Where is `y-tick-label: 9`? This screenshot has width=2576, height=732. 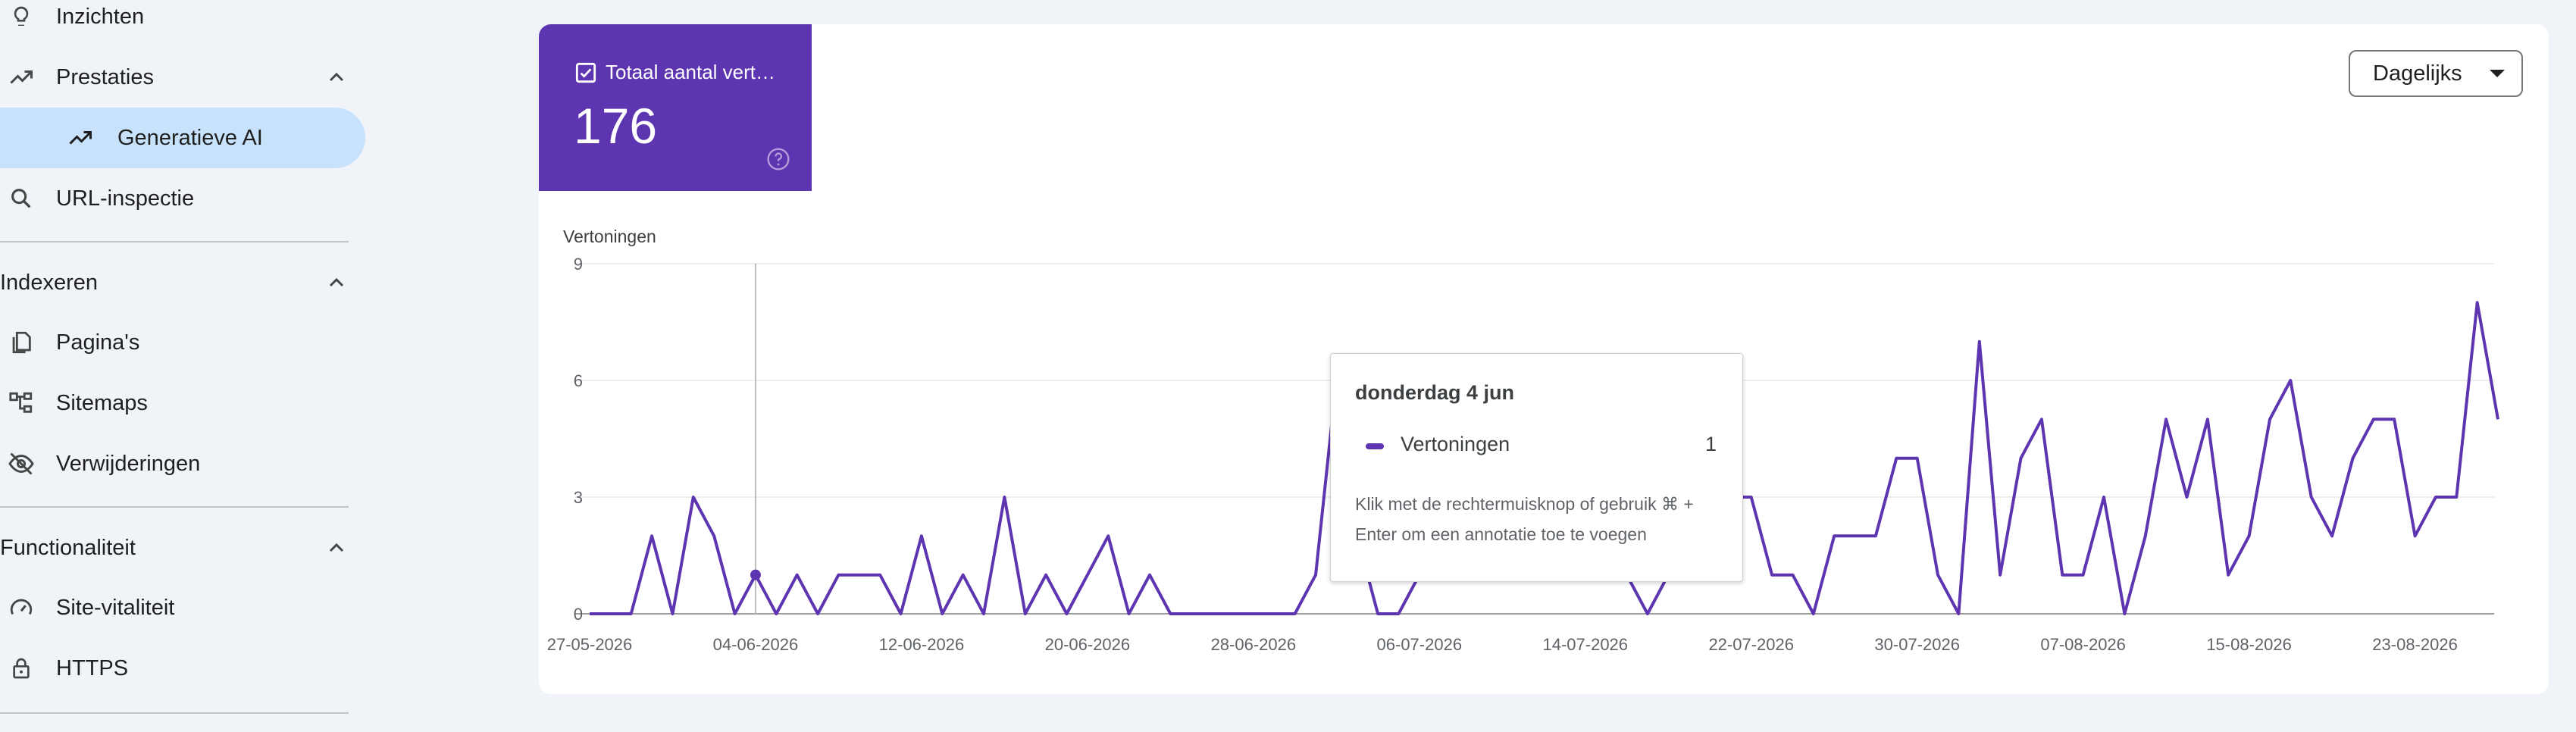
y-tick-label: 9 is located at coordinates (578, 264).